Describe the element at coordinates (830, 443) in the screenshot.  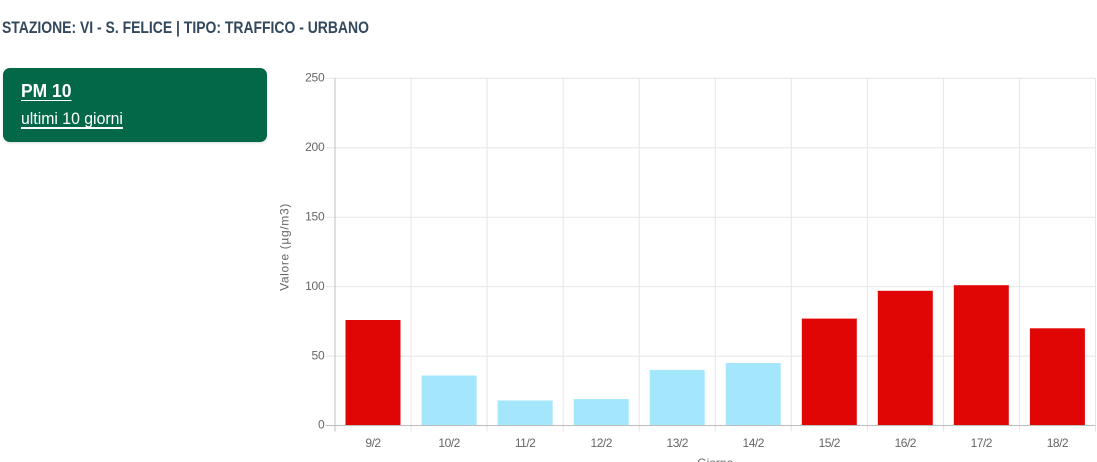
I see `svg-text: 15/2` at that location.